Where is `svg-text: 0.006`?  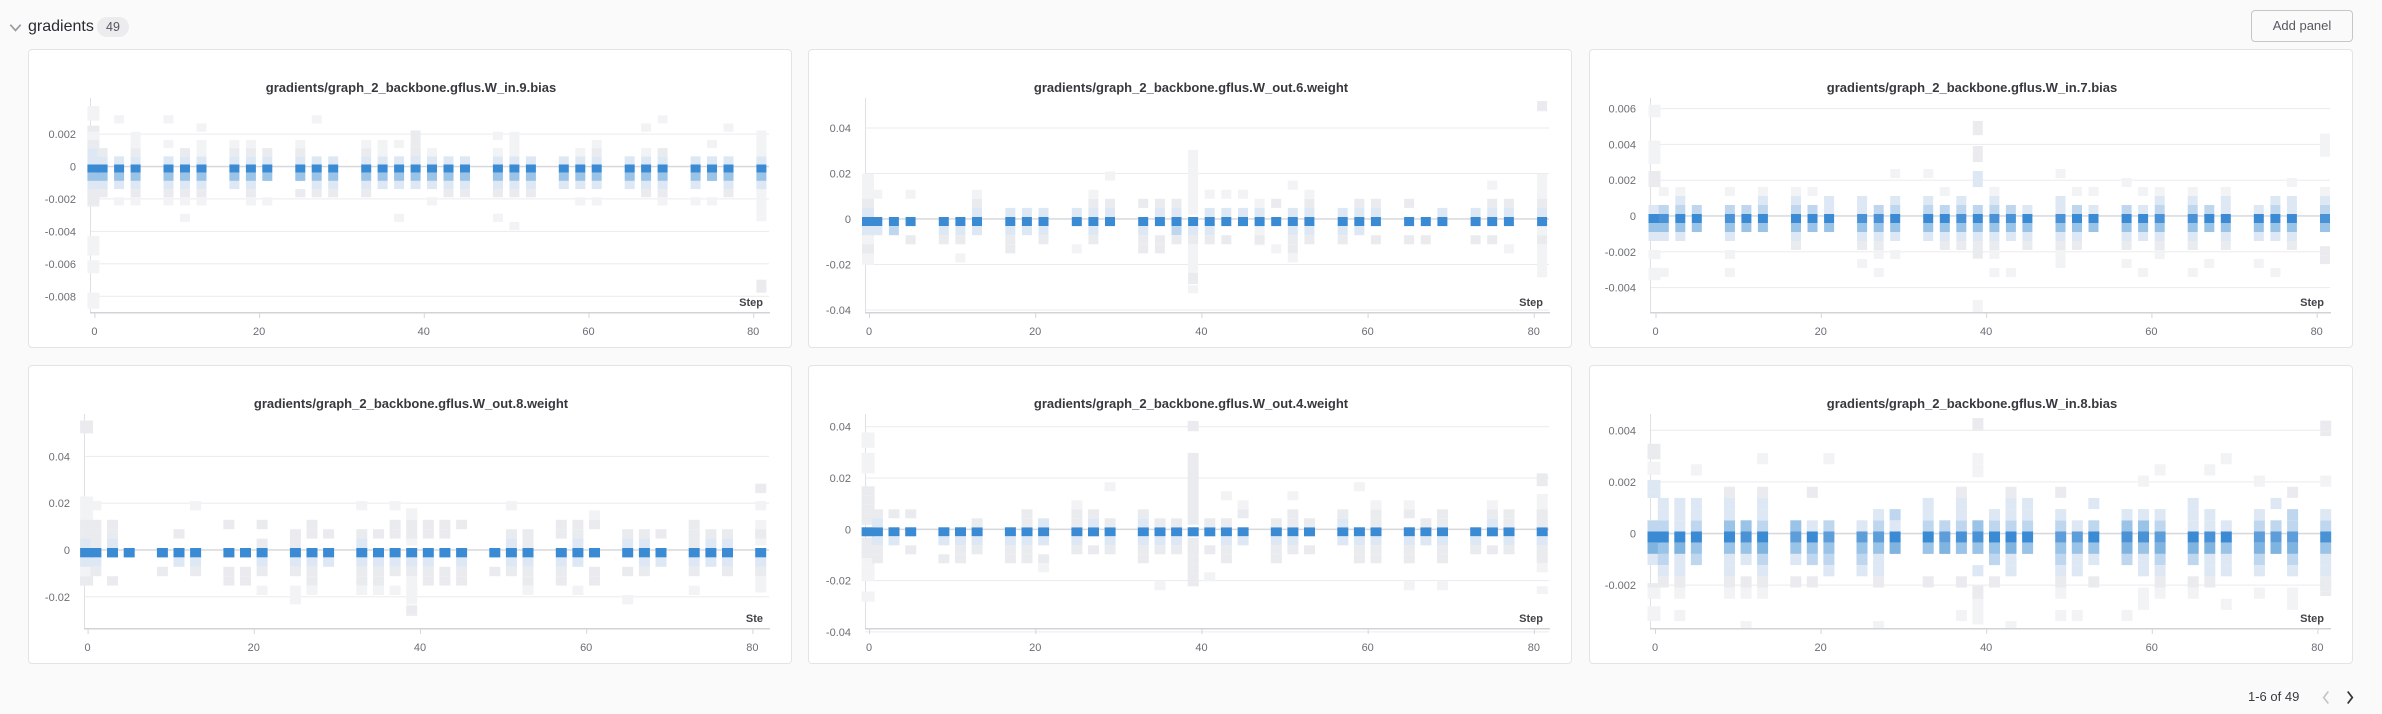 svg-text: 0.006 is located at coordinates (1622, 110).